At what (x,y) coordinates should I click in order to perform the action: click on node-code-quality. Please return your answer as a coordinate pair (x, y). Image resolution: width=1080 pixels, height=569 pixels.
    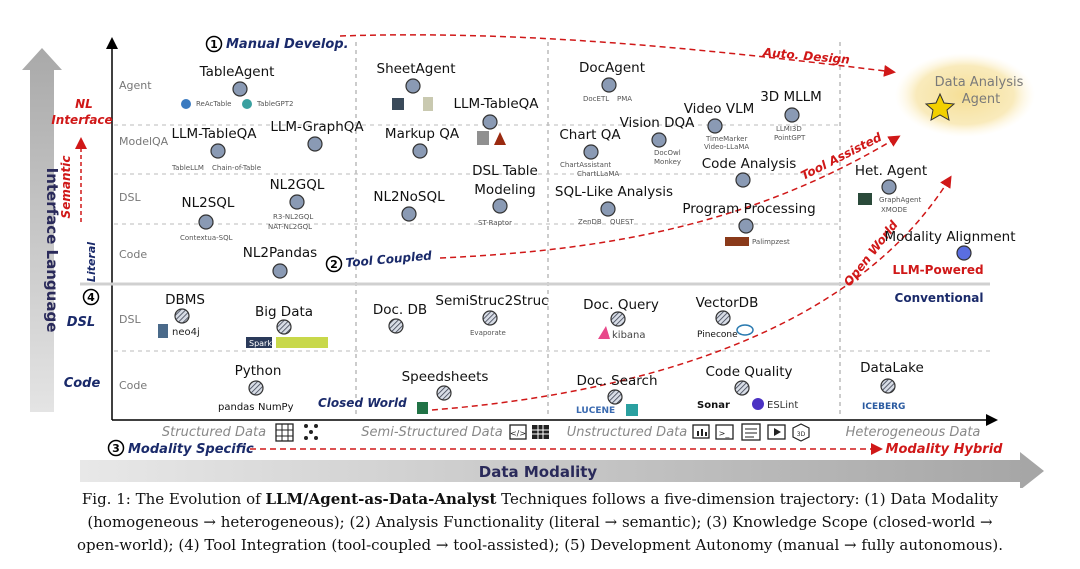
    Looking at the image, I should click on (742, 388).